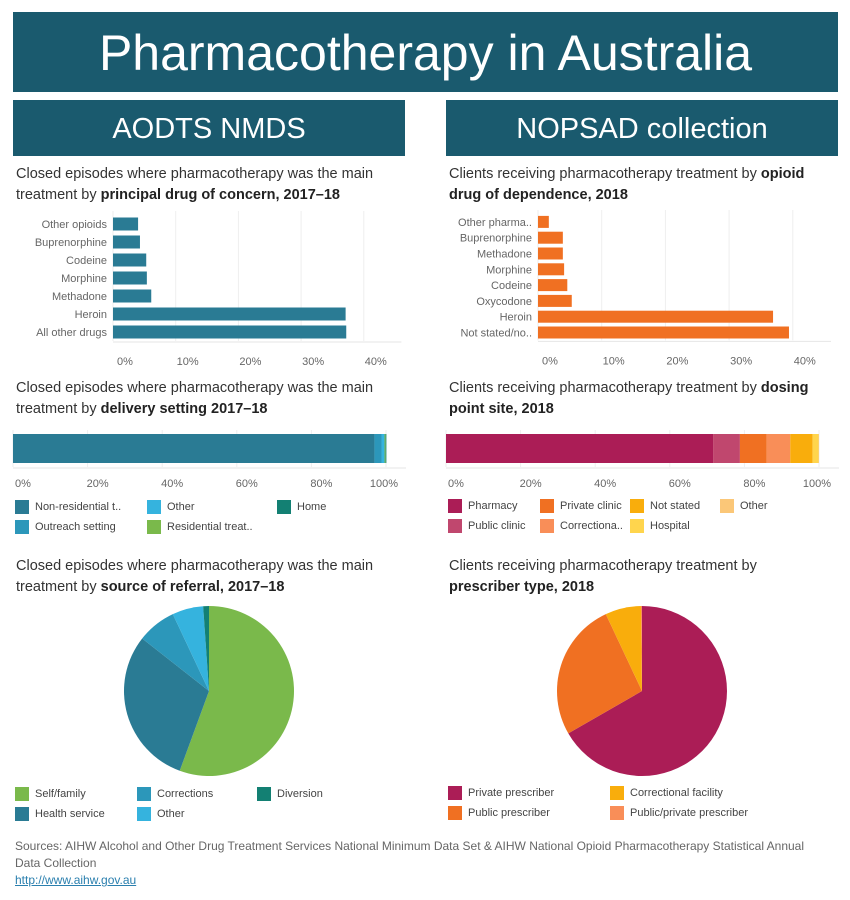  What do you see at coordinates (504, 302) in the screenshot?
I see `category-label: Oxycodone` at bounding box center [504, 302].